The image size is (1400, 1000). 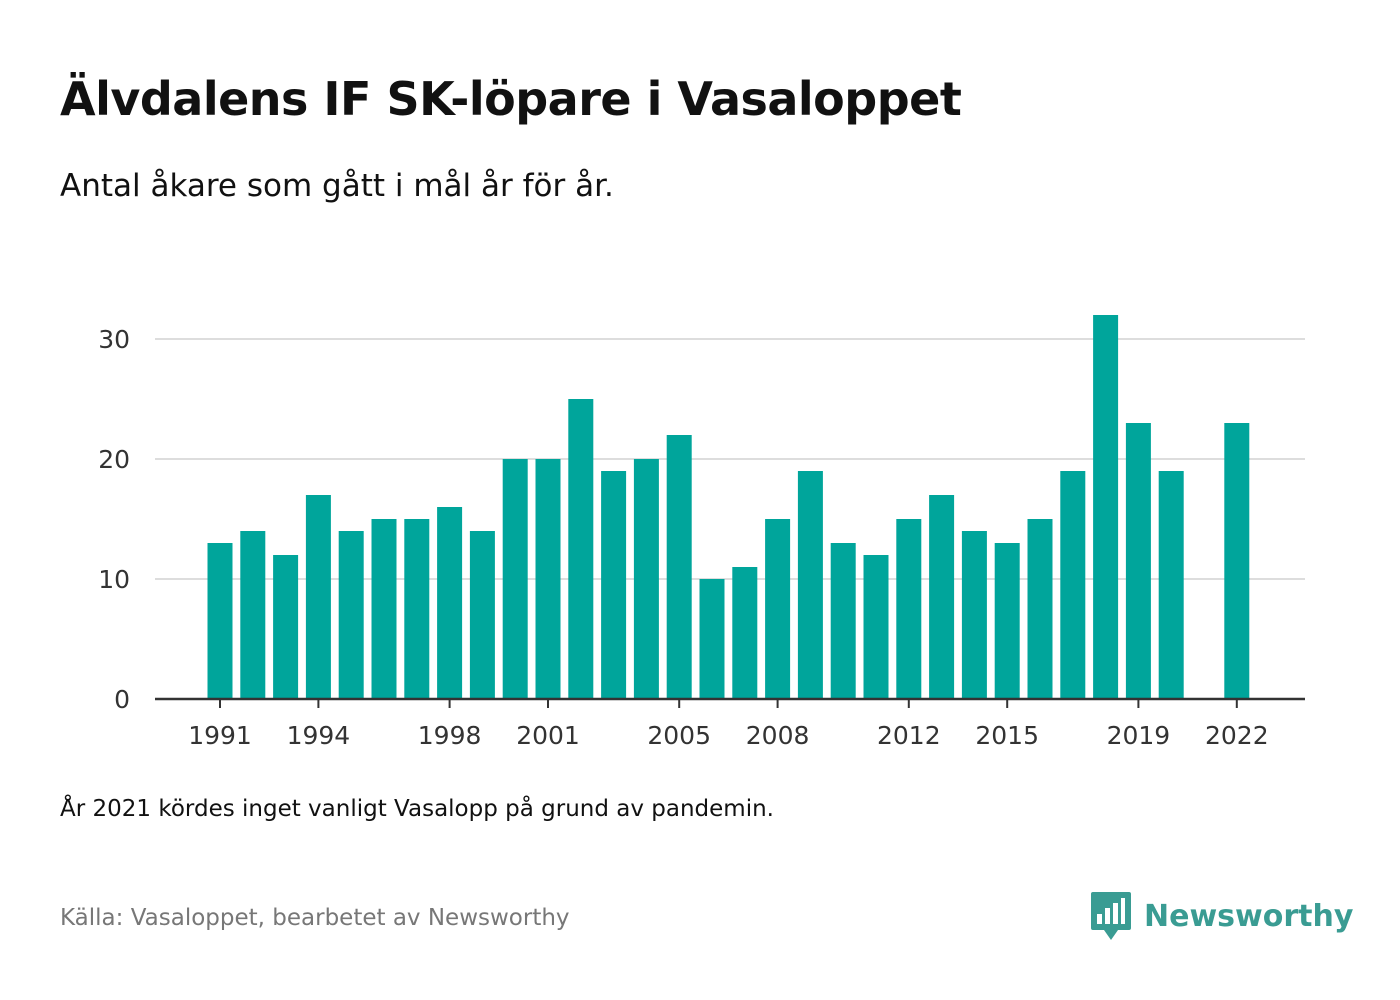 What do you see at coordinates (1111, 916) in the screenshot?
I see `bar-chart-speech-bubble-icon` at bounding box center [1111, 916].